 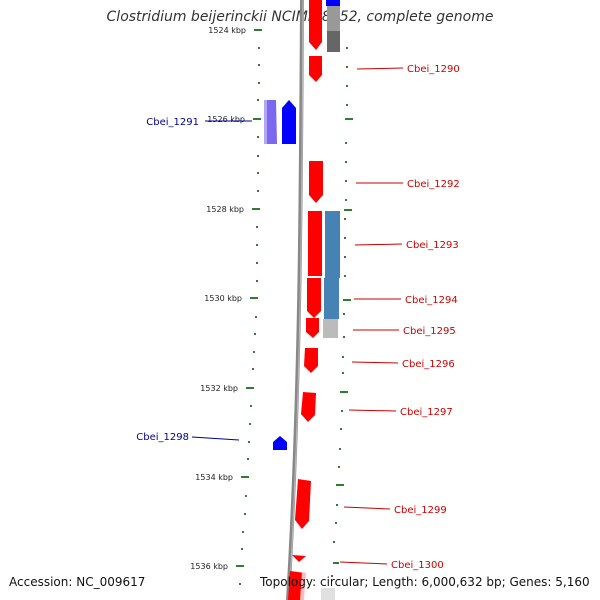 What do you see at coordinates (432, 245) in the screenshot?
I see `gene-label-text: Cbei_1293` at bounding box center [432, 245].